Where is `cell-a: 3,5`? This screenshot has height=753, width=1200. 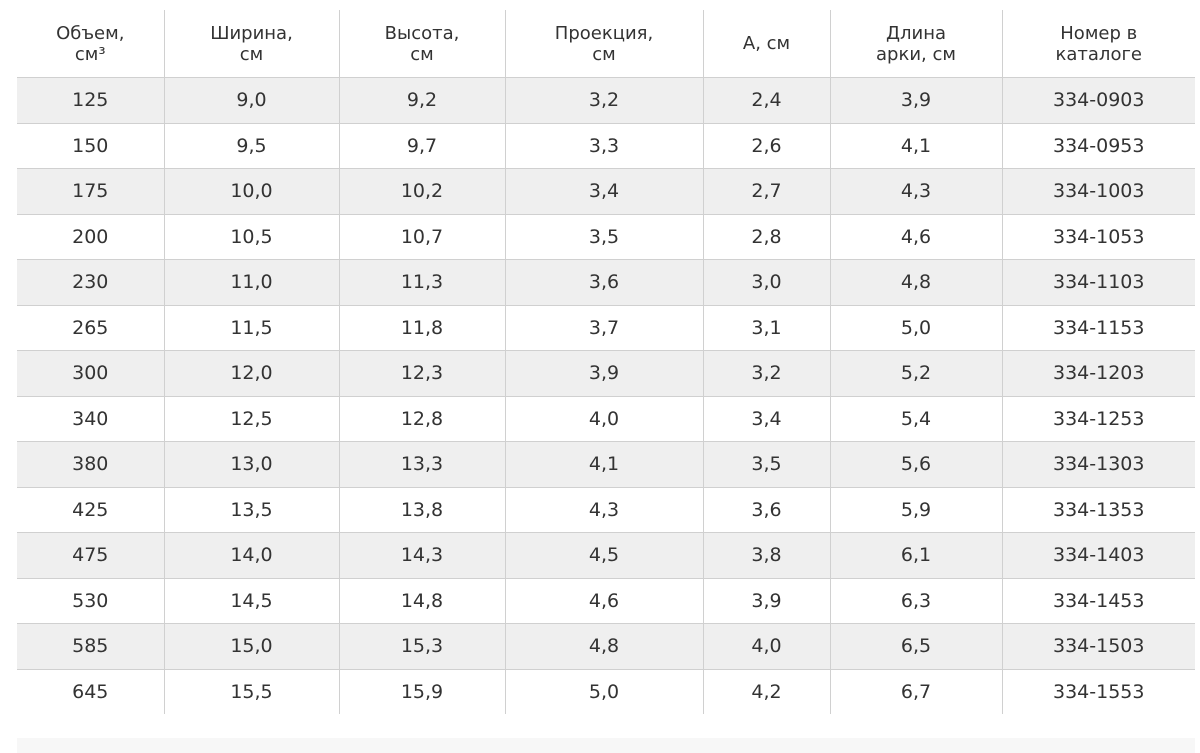 cell-a: 3,5 is located at coordinates (766, 464).